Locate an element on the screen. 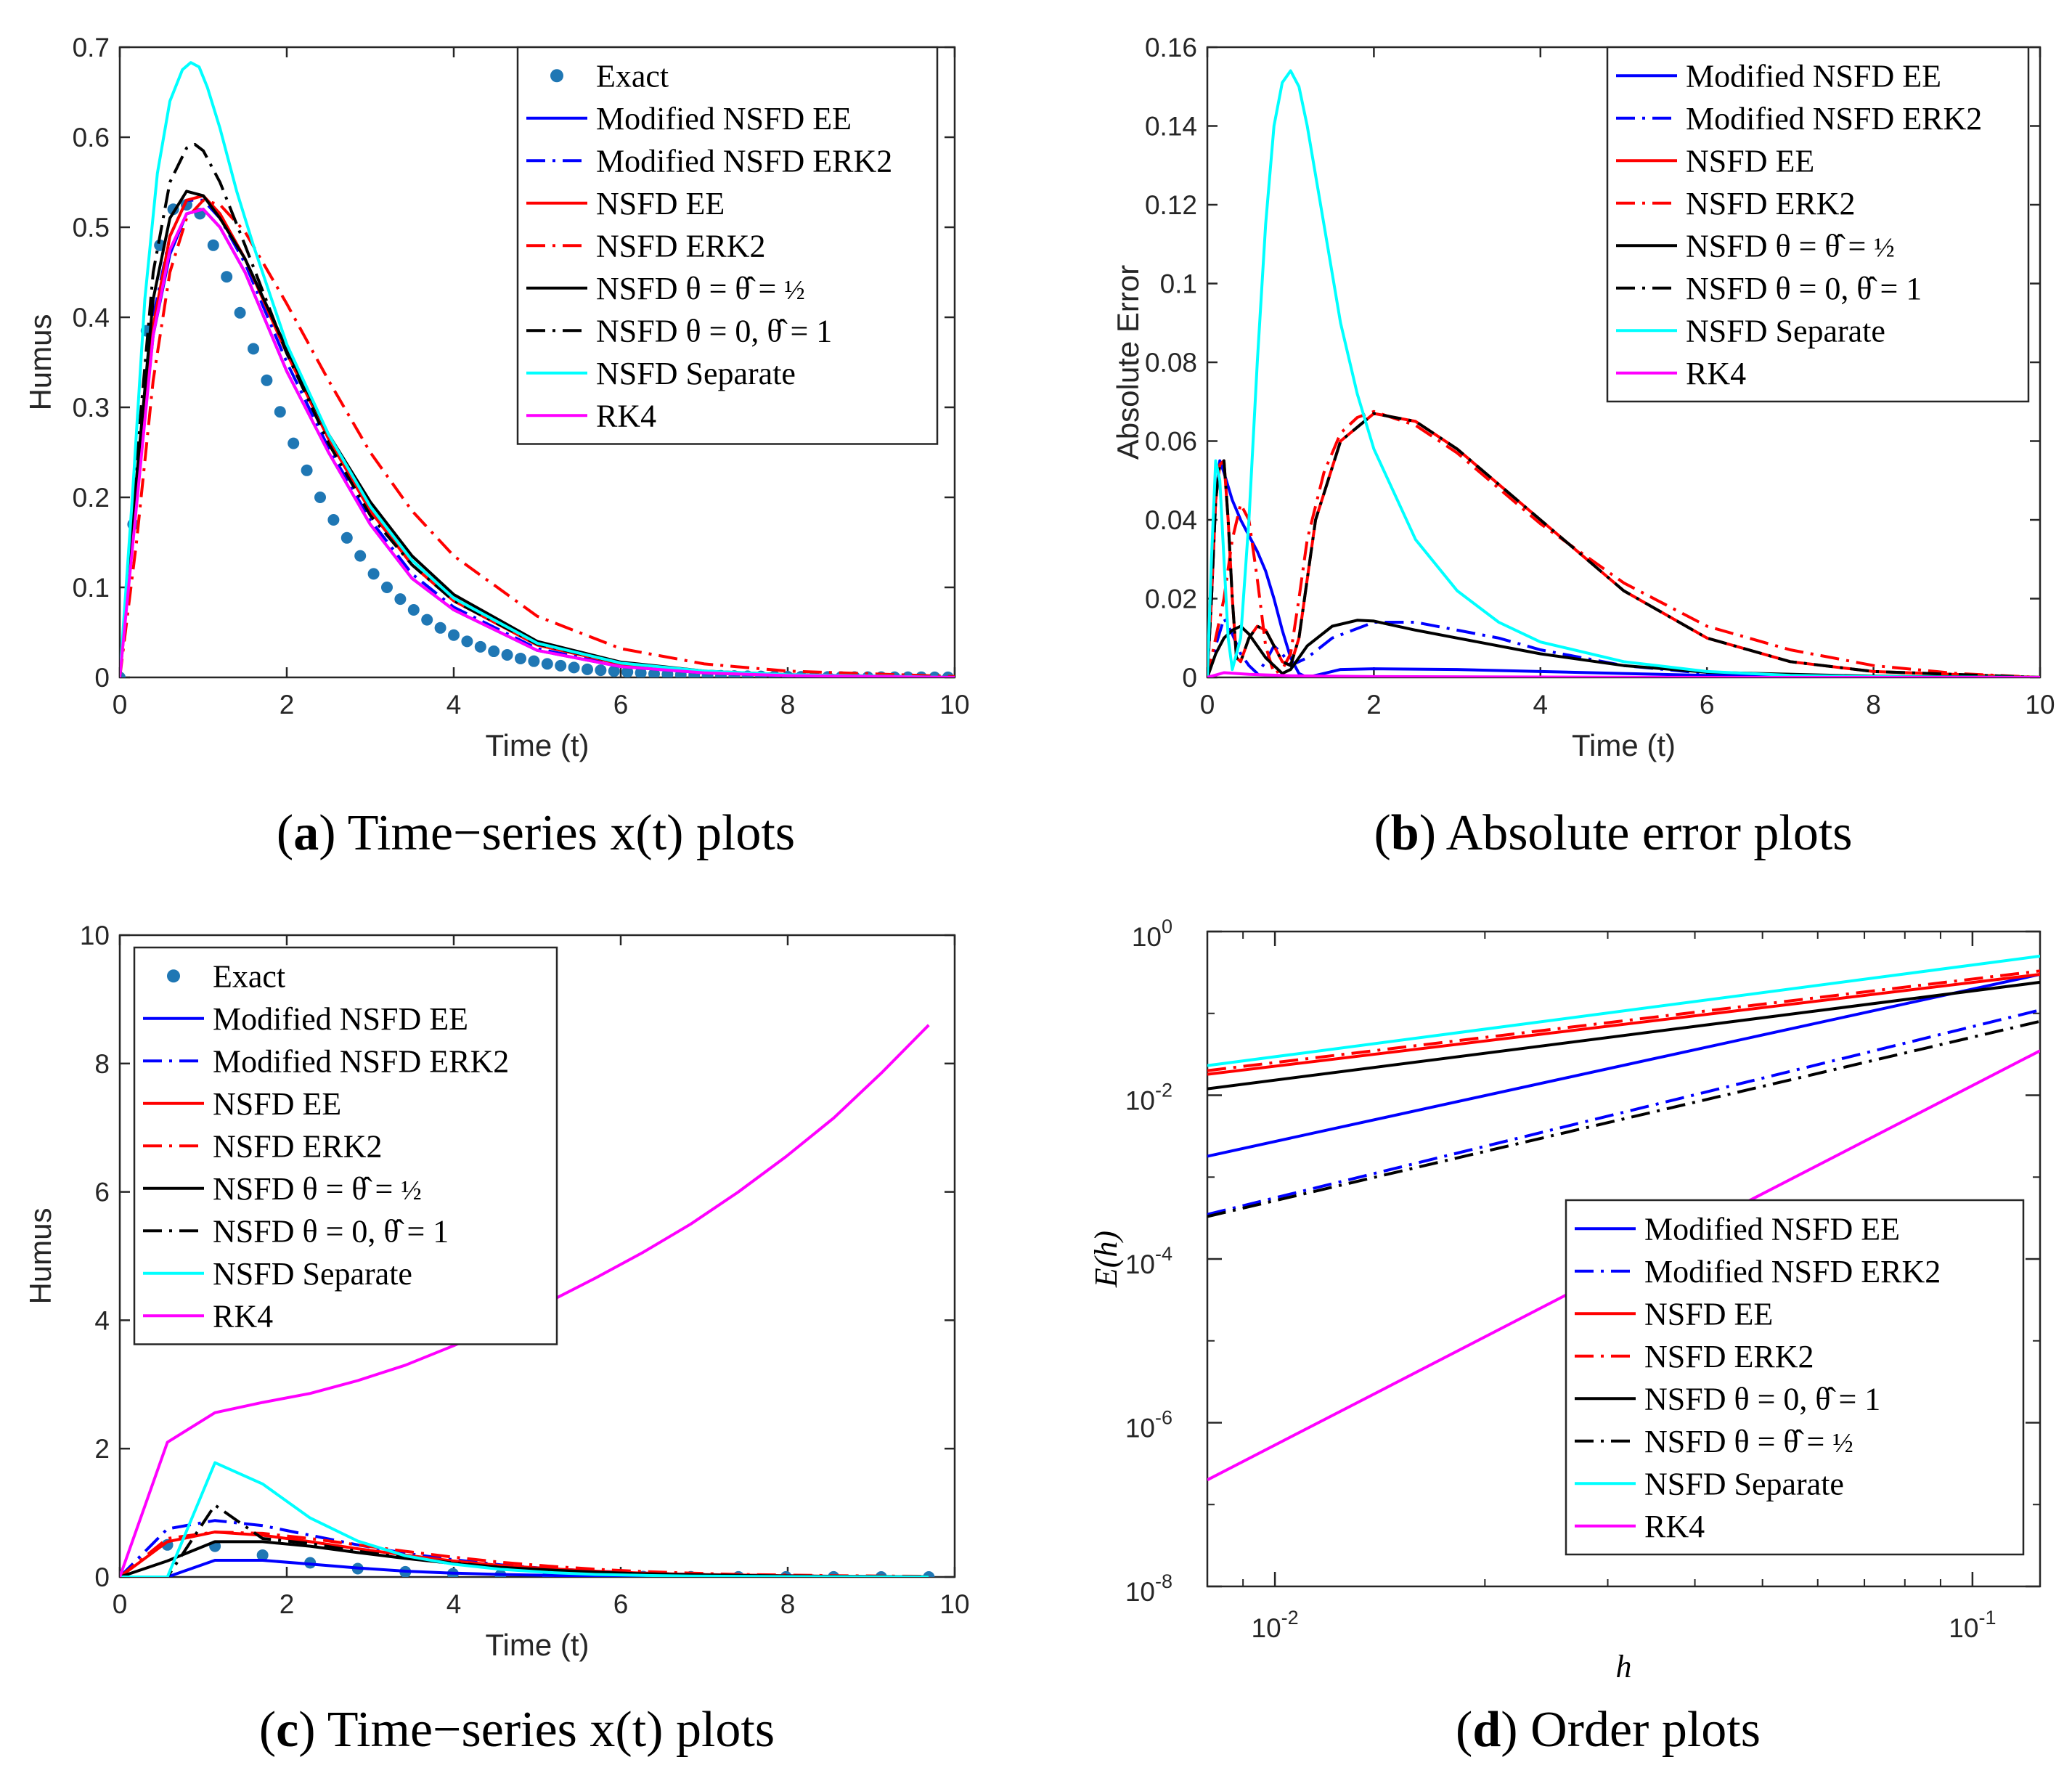 Image resolution: width=2072 pixels, height=1781 pixels. caption-a: (a) Time−series x(t) plots is located at coordinates (536, 833).